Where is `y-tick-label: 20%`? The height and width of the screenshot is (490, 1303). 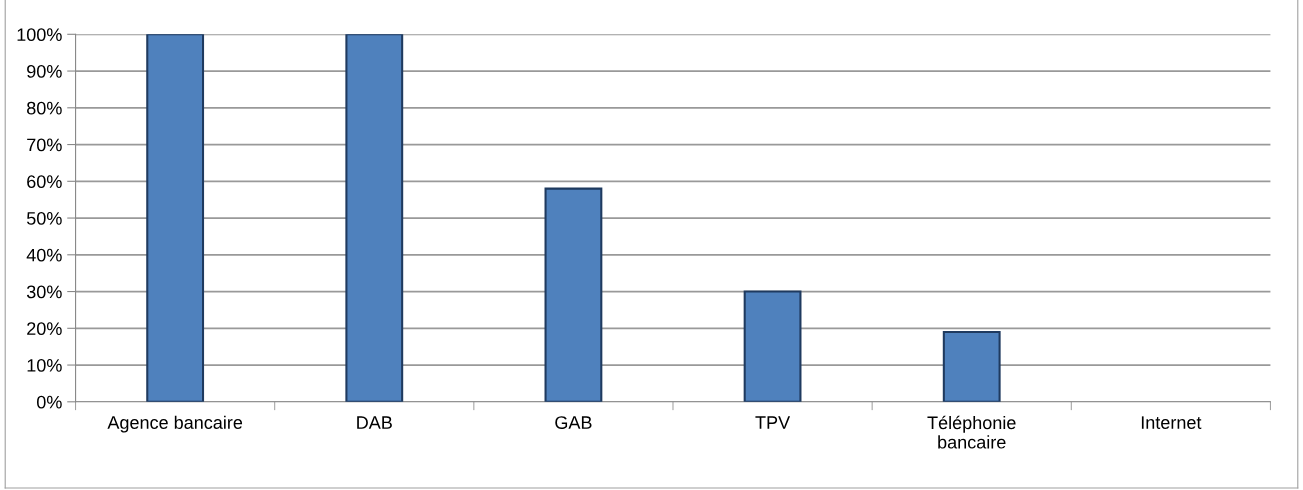
y-tick-label: 20% is located at coordinates (44, 329).